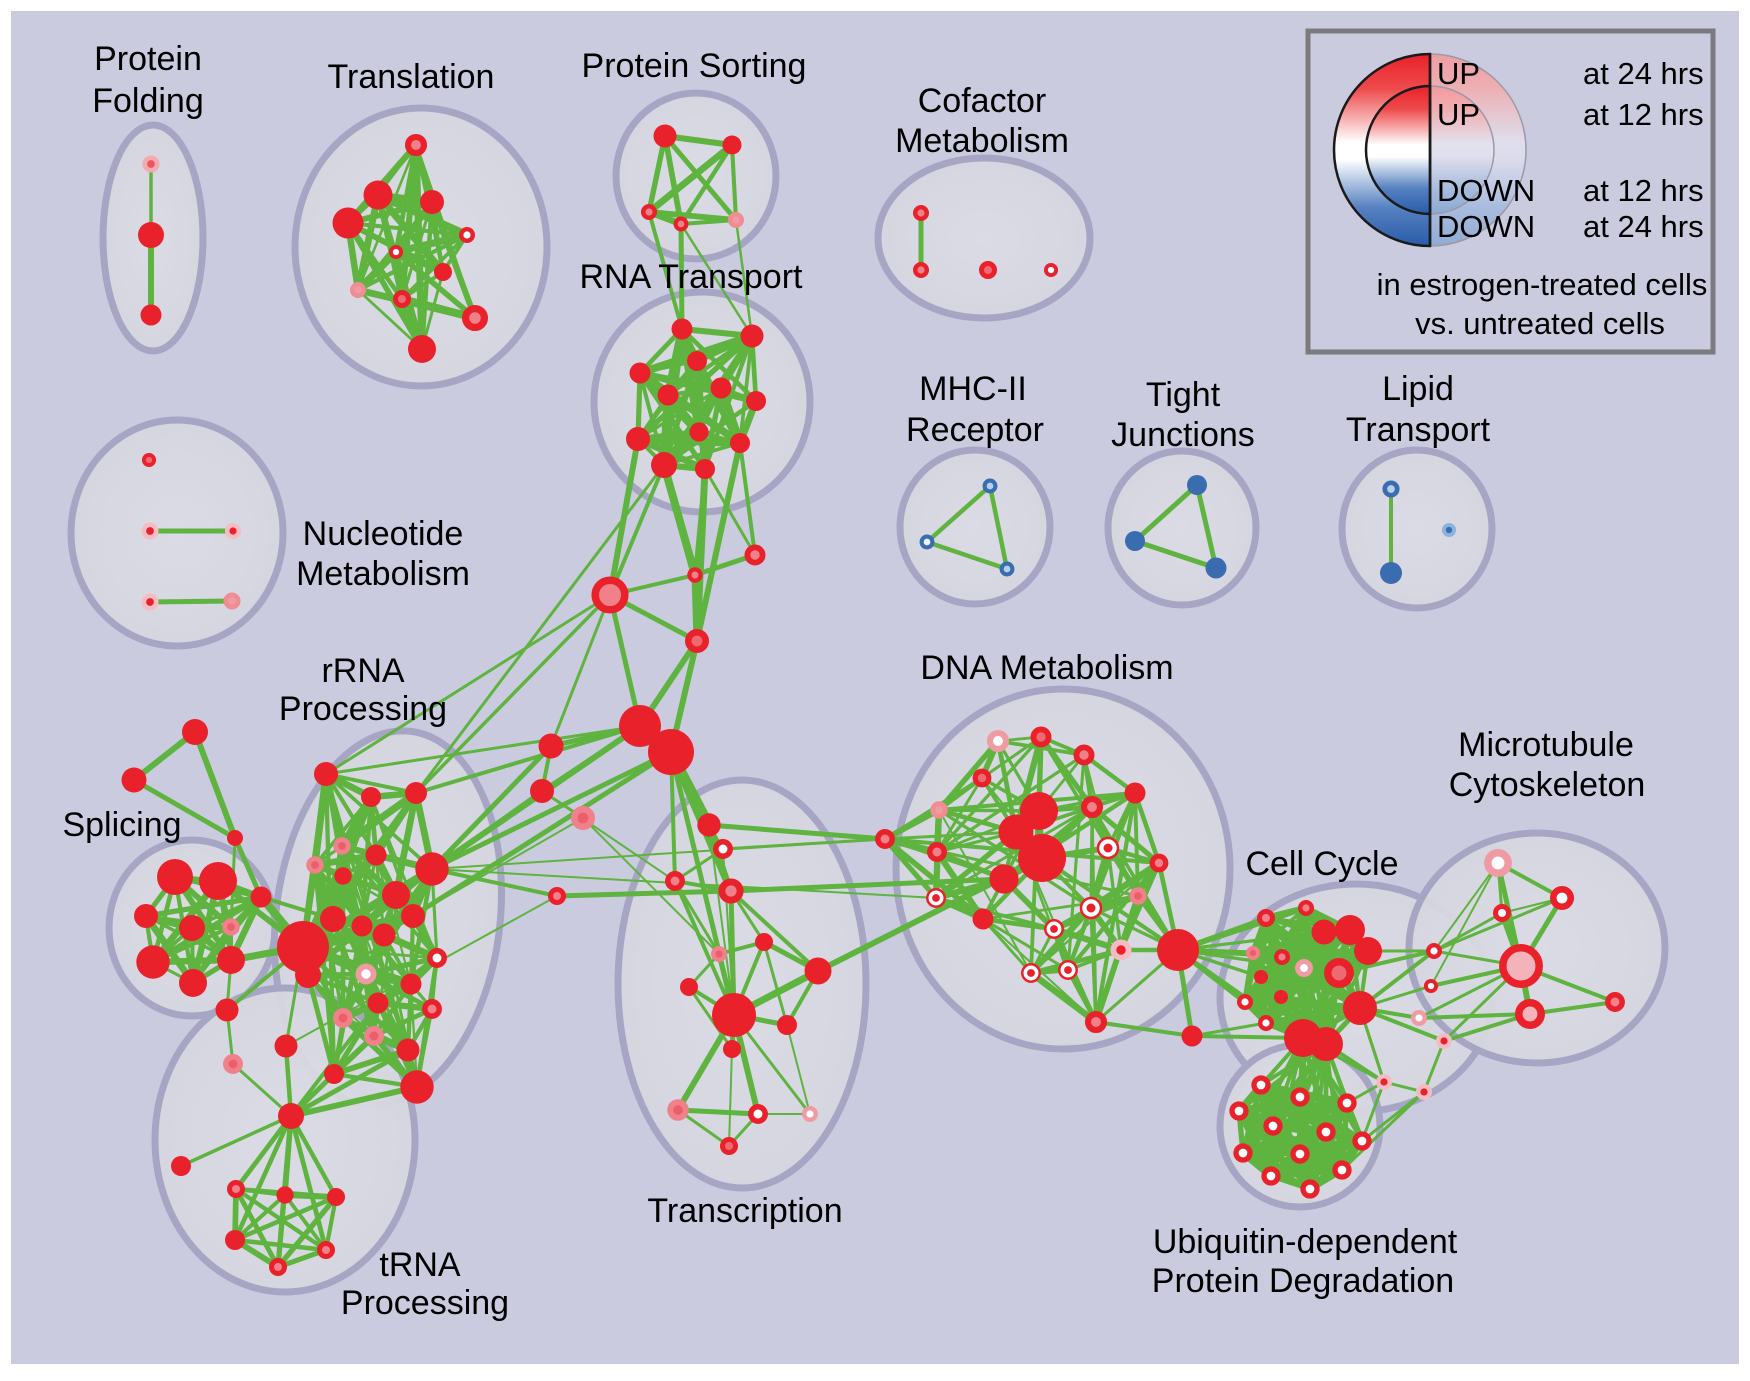  Describe the element at coordinates (1547, 785) in the screenshot. I see `svg-text: Cytoskeleton` at that location.